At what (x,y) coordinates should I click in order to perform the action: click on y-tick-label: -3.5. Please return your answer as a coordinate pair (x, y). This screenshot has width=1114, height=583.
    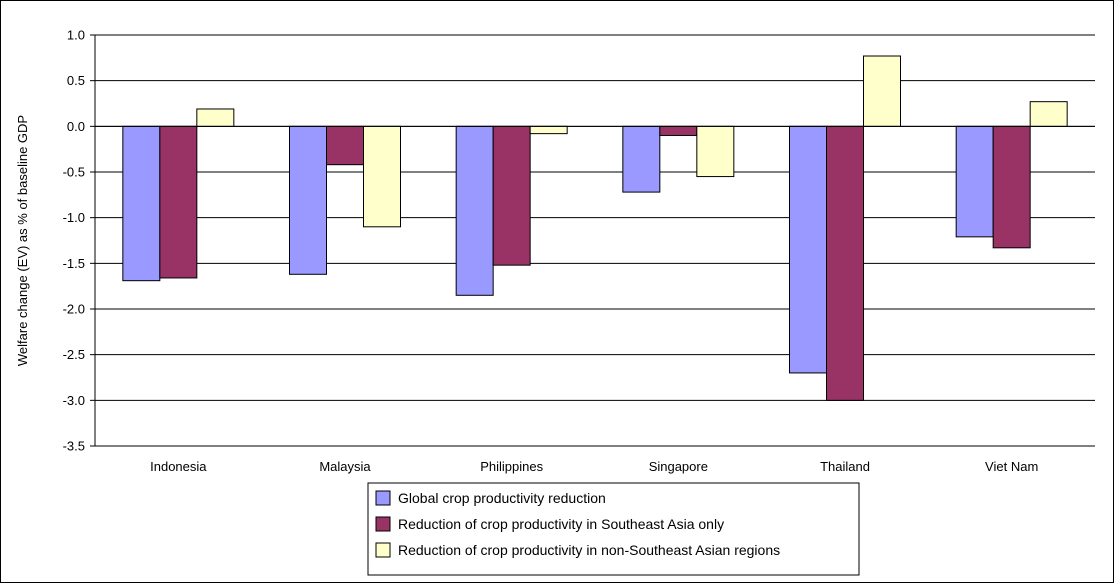
    Looking at the image, I should click on (74, 446).